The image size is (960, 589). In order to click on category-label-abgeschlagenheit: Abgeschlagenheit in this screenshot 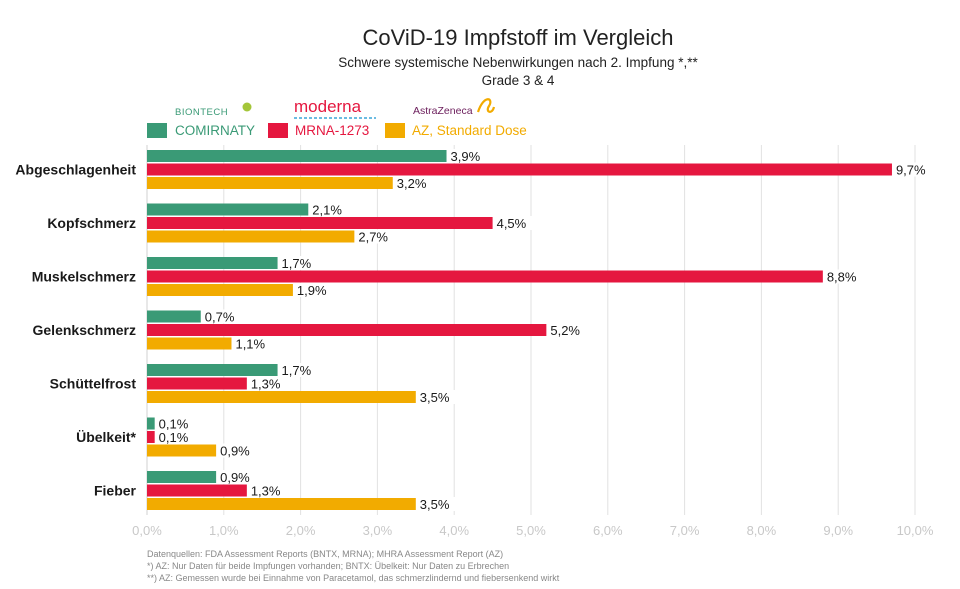, I will do `click(75, 170)`.